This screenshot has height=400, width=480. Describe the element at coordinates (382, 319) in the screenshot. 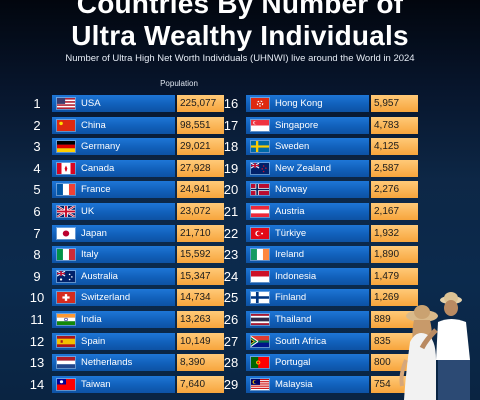

I see `value-label: 889` at that location.